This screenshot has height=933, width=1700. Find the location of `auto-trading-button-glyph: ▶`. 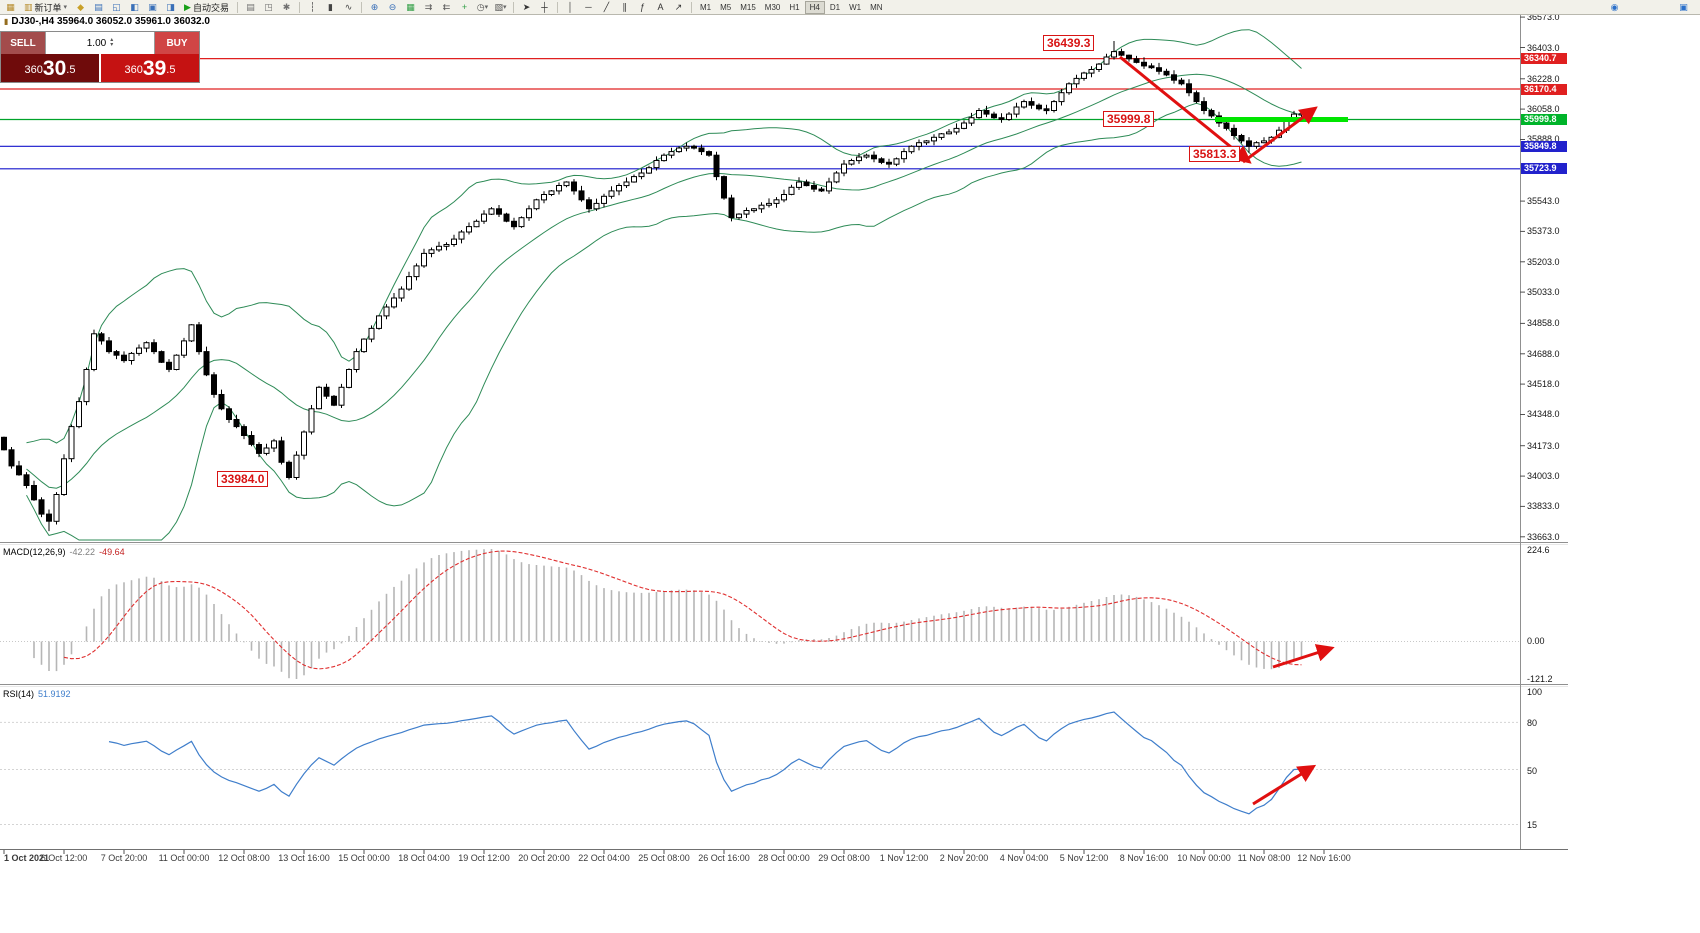

auto-trading-button-glyph: ▶ is located at coordinates (187, 6).